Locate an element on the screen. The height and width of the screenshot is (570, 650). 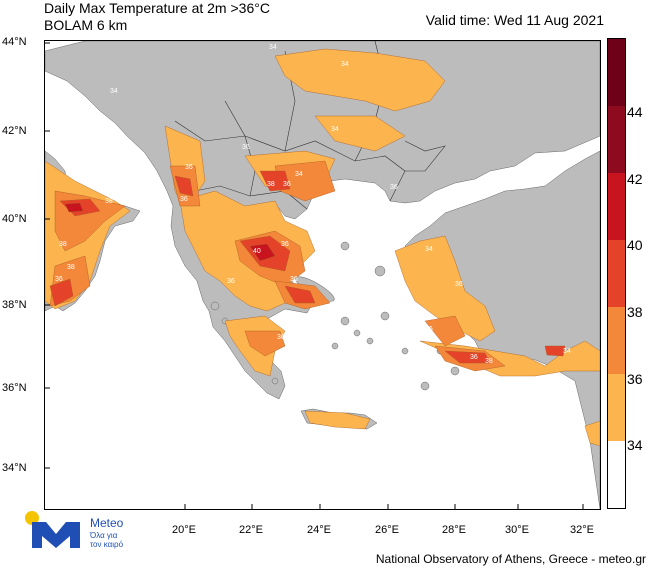
legend-label-40: 40 is located at coordinates (635, 245).